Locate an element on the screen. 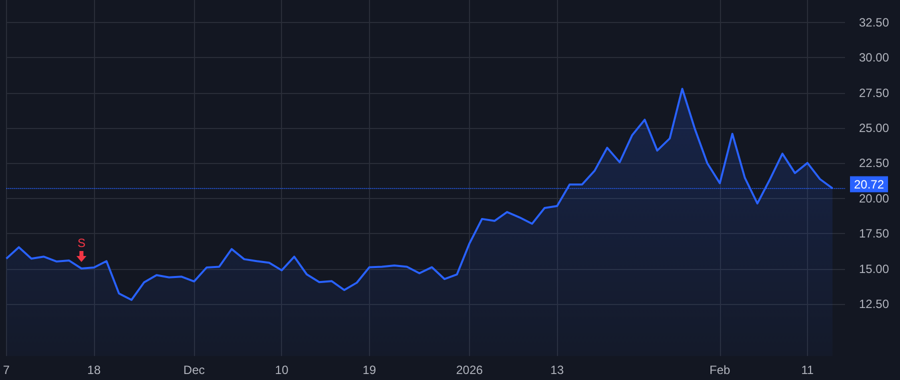  x-tick-label: 10 is located at coordinates (282, 370).